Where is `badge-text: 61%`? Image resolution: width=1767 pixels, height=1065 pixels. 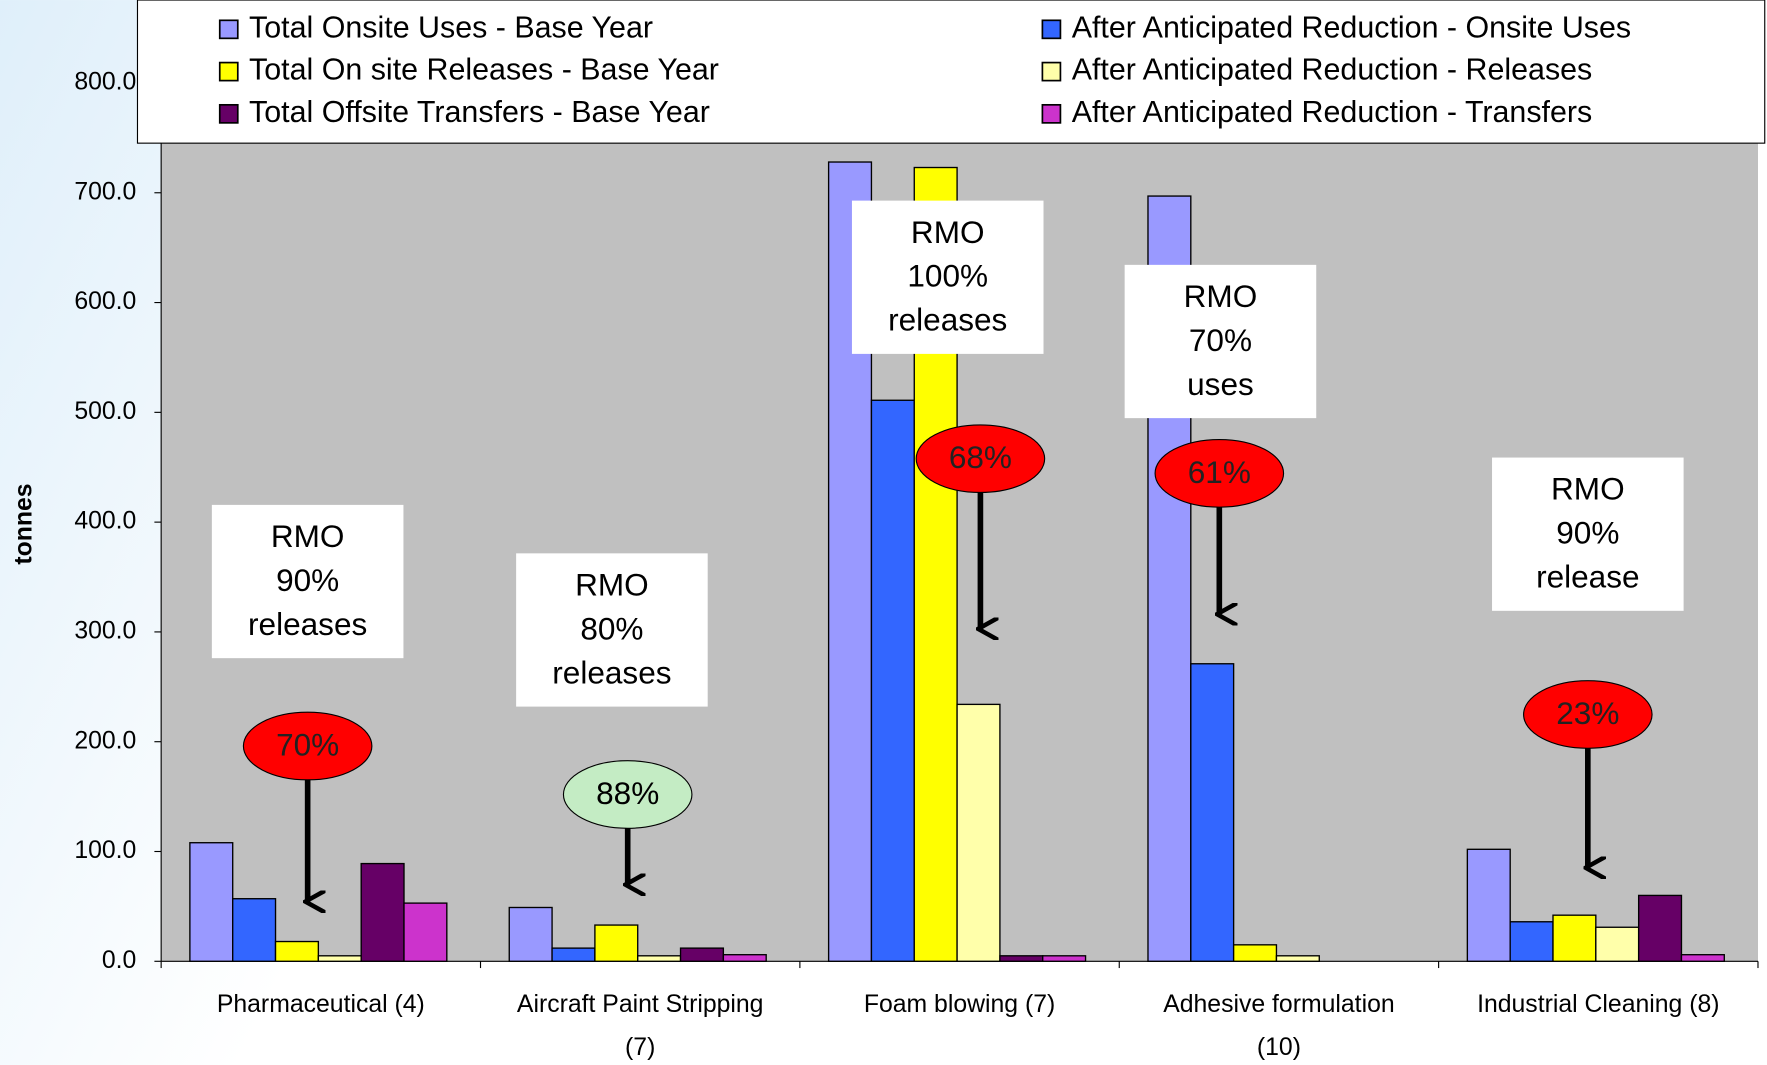
badge-text: 61% is located at coordinates (1219, 472).